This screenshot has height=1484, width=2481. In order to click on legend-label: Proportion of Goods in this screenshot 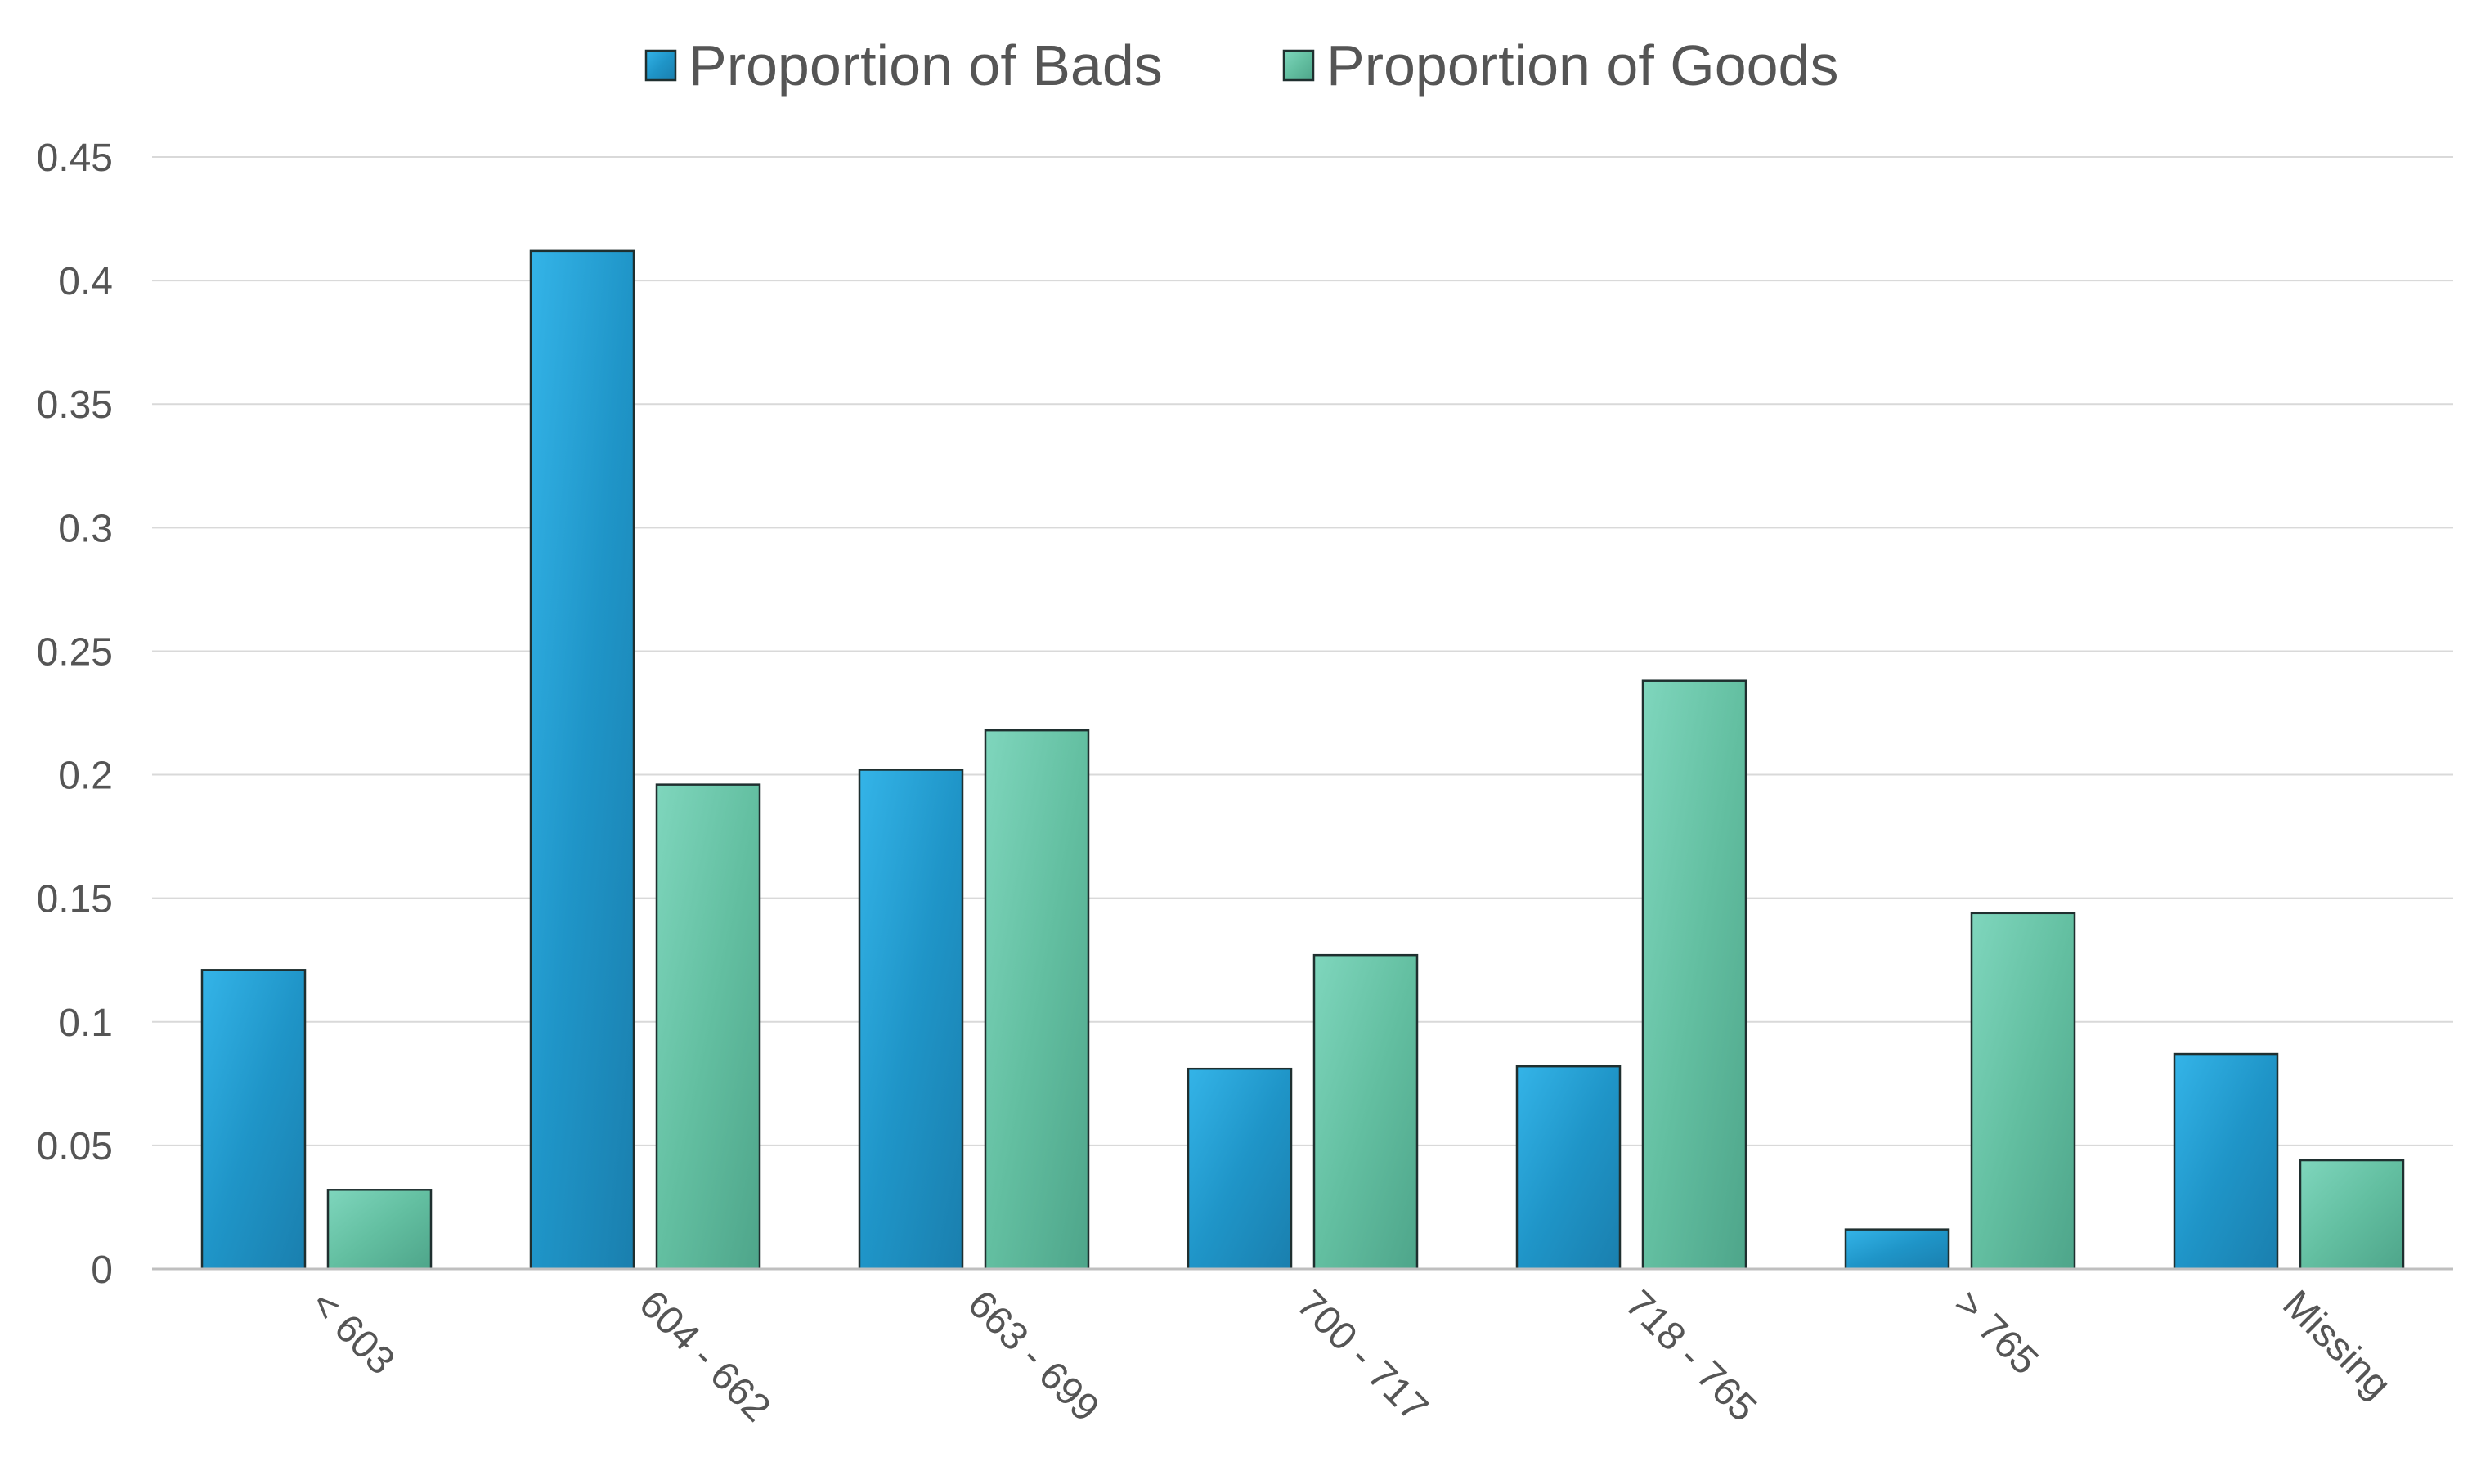, I will do `click(1582, 65)`.